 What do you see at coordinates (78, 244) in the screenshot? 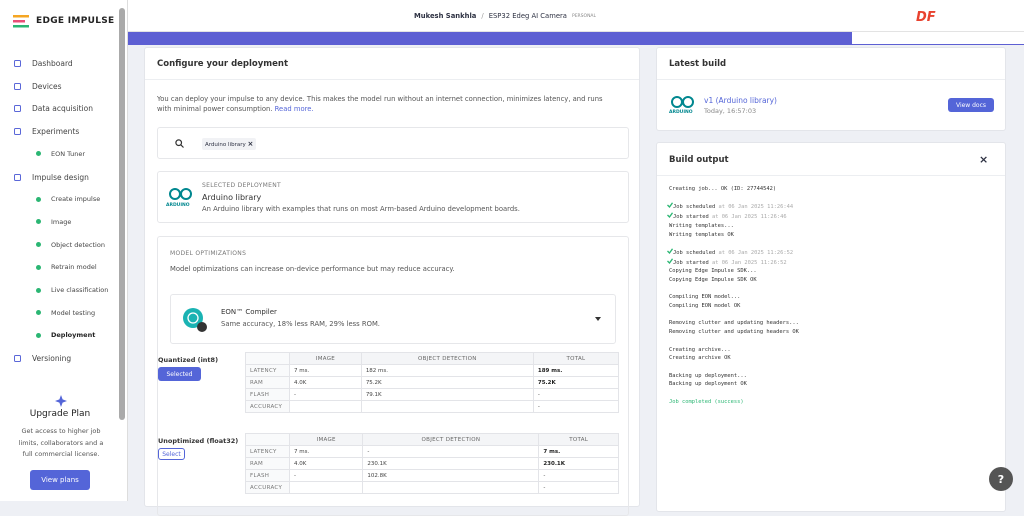
I see `nav-subitem: Object detection` at bounding box center [78, 244].